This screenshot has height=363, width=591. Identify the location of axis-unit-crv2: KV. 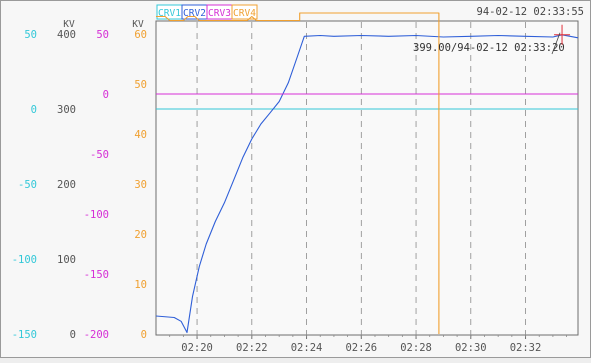
(69, 24).